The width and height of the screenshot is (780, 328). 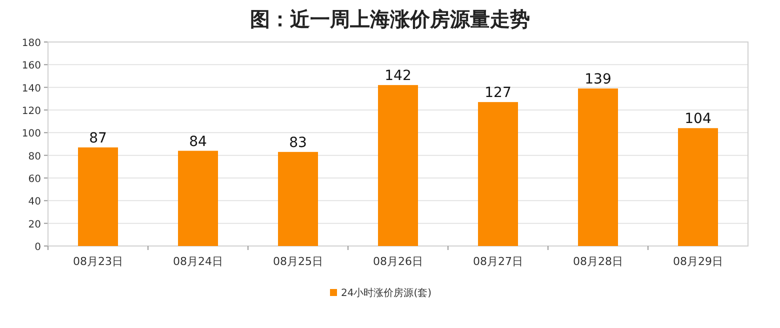 I want to click on data-label: 104, so click(x=698, y=119).